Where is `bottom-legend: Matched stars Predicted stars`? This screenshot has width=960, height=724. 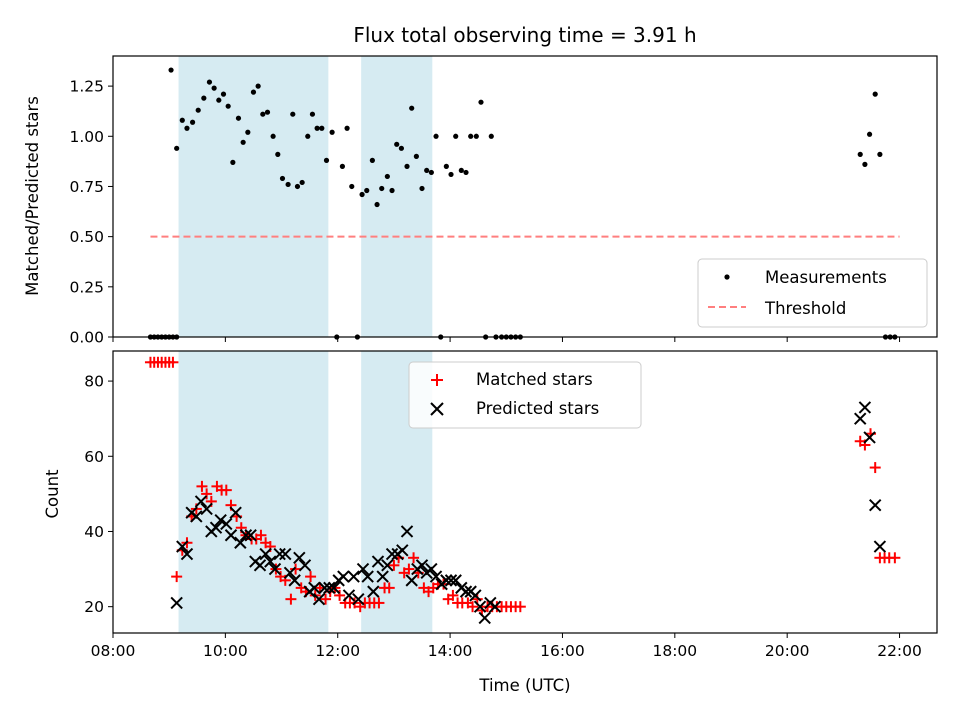
bottom-legend: Matched stars Predicted stars is located at coordinates (525, 395).